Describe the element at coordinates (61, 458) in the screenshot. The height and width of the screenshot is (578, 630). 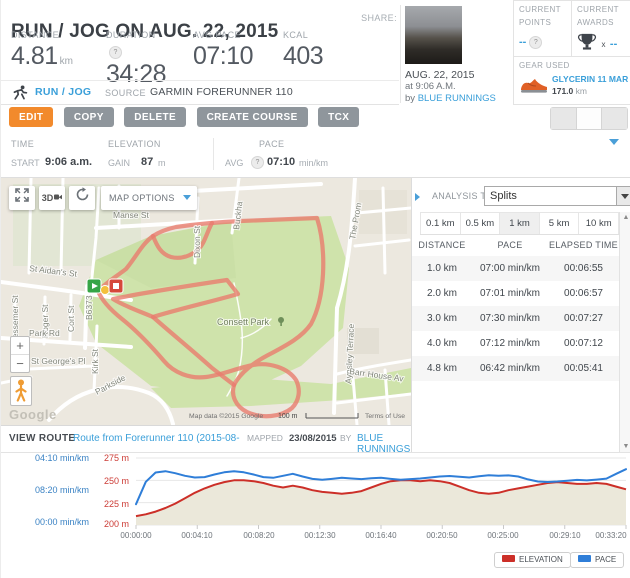
I see `pace-tick: 04:10 min/km` at that location.